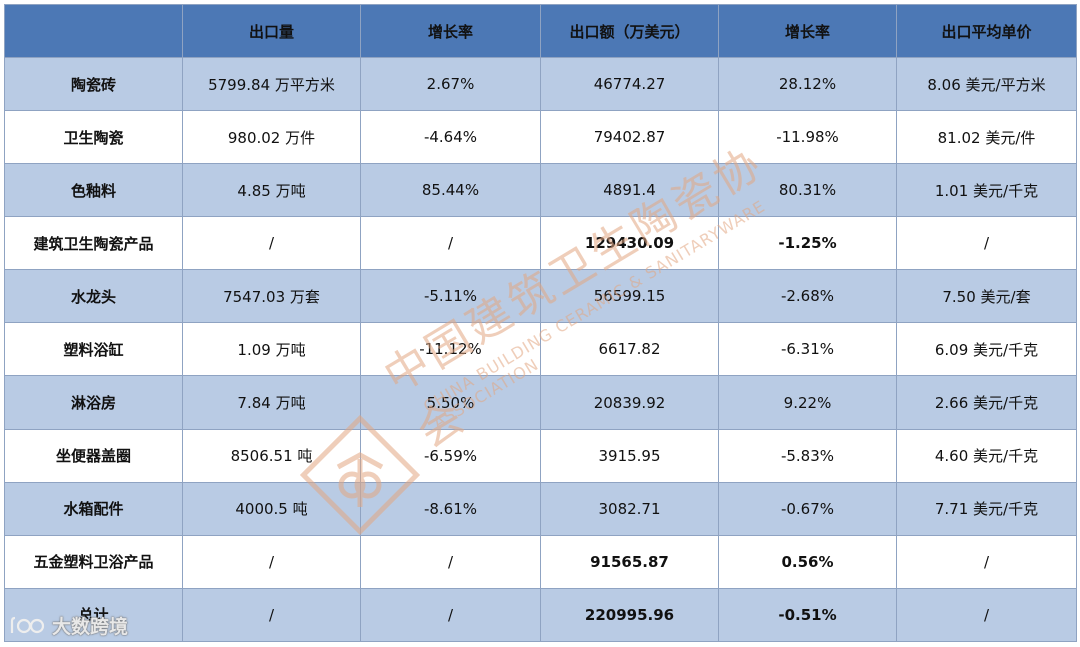 The height and width of the screenshot is (647, 1080). I want to click on row-unit-price: 1.01 美元/千克, so click(986, 190).